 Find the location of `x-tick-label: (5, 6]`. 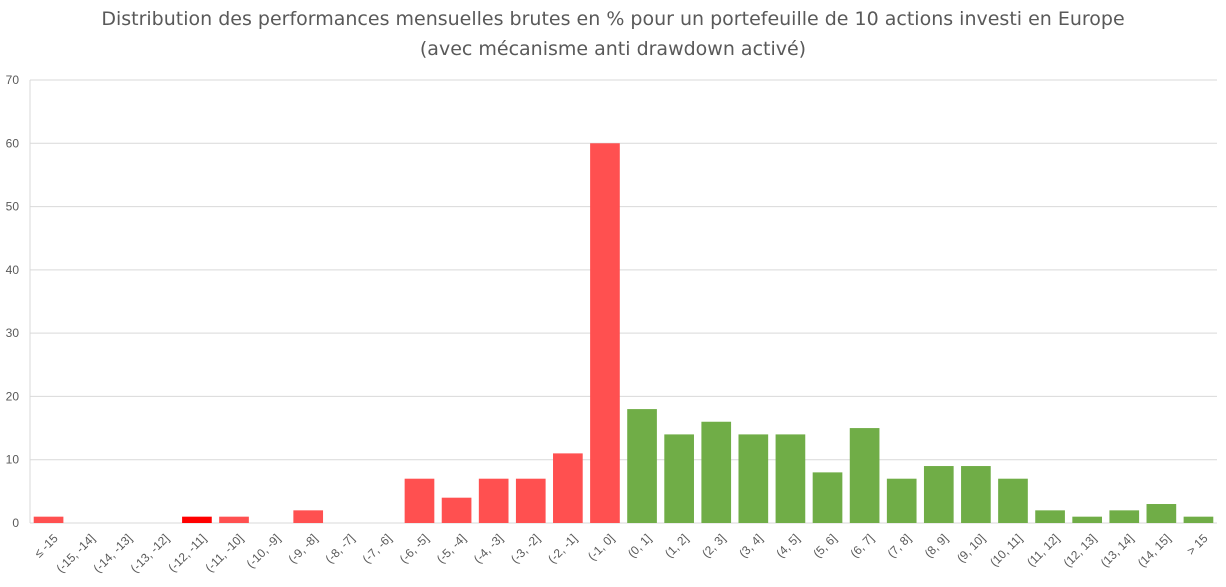

x-tick-label: (5, 6] is located at coordinates (824, 545).